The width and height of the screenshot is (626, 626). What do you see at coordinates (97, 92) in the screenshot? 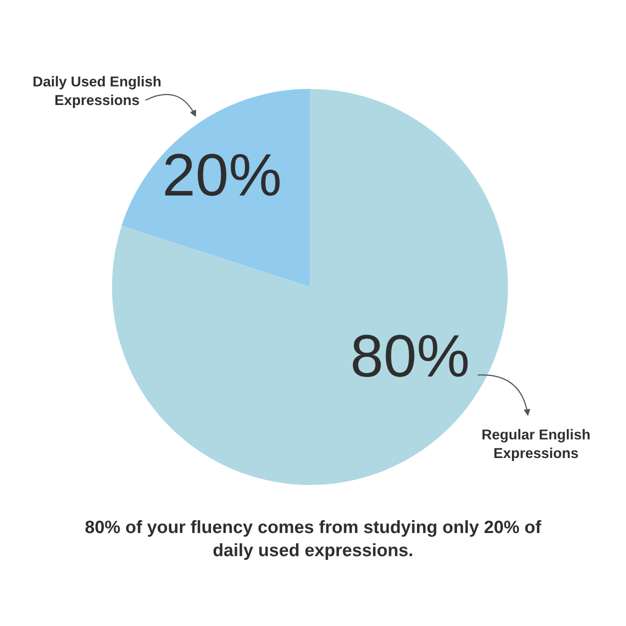
I see `slice-label: Daily Used English Expressions` at bounding box center [97, 92].